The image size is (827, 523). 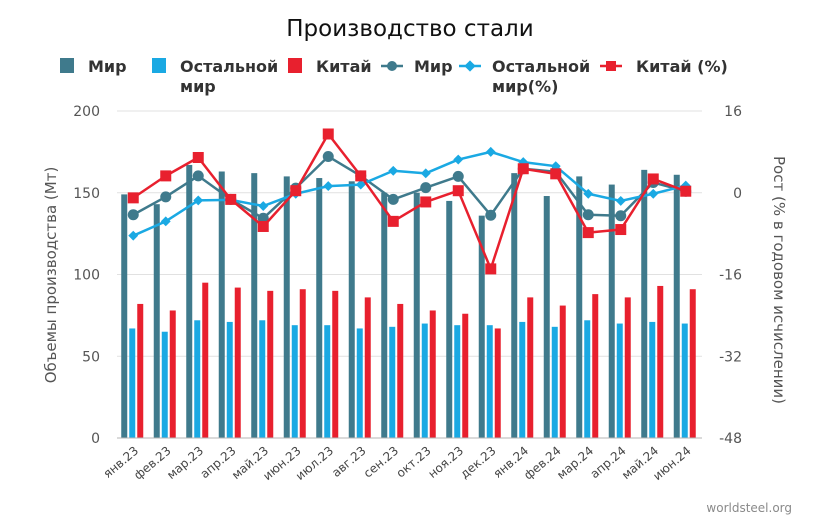 I want to click on x-tick-label: мар.24, so click(x=575, y=463).